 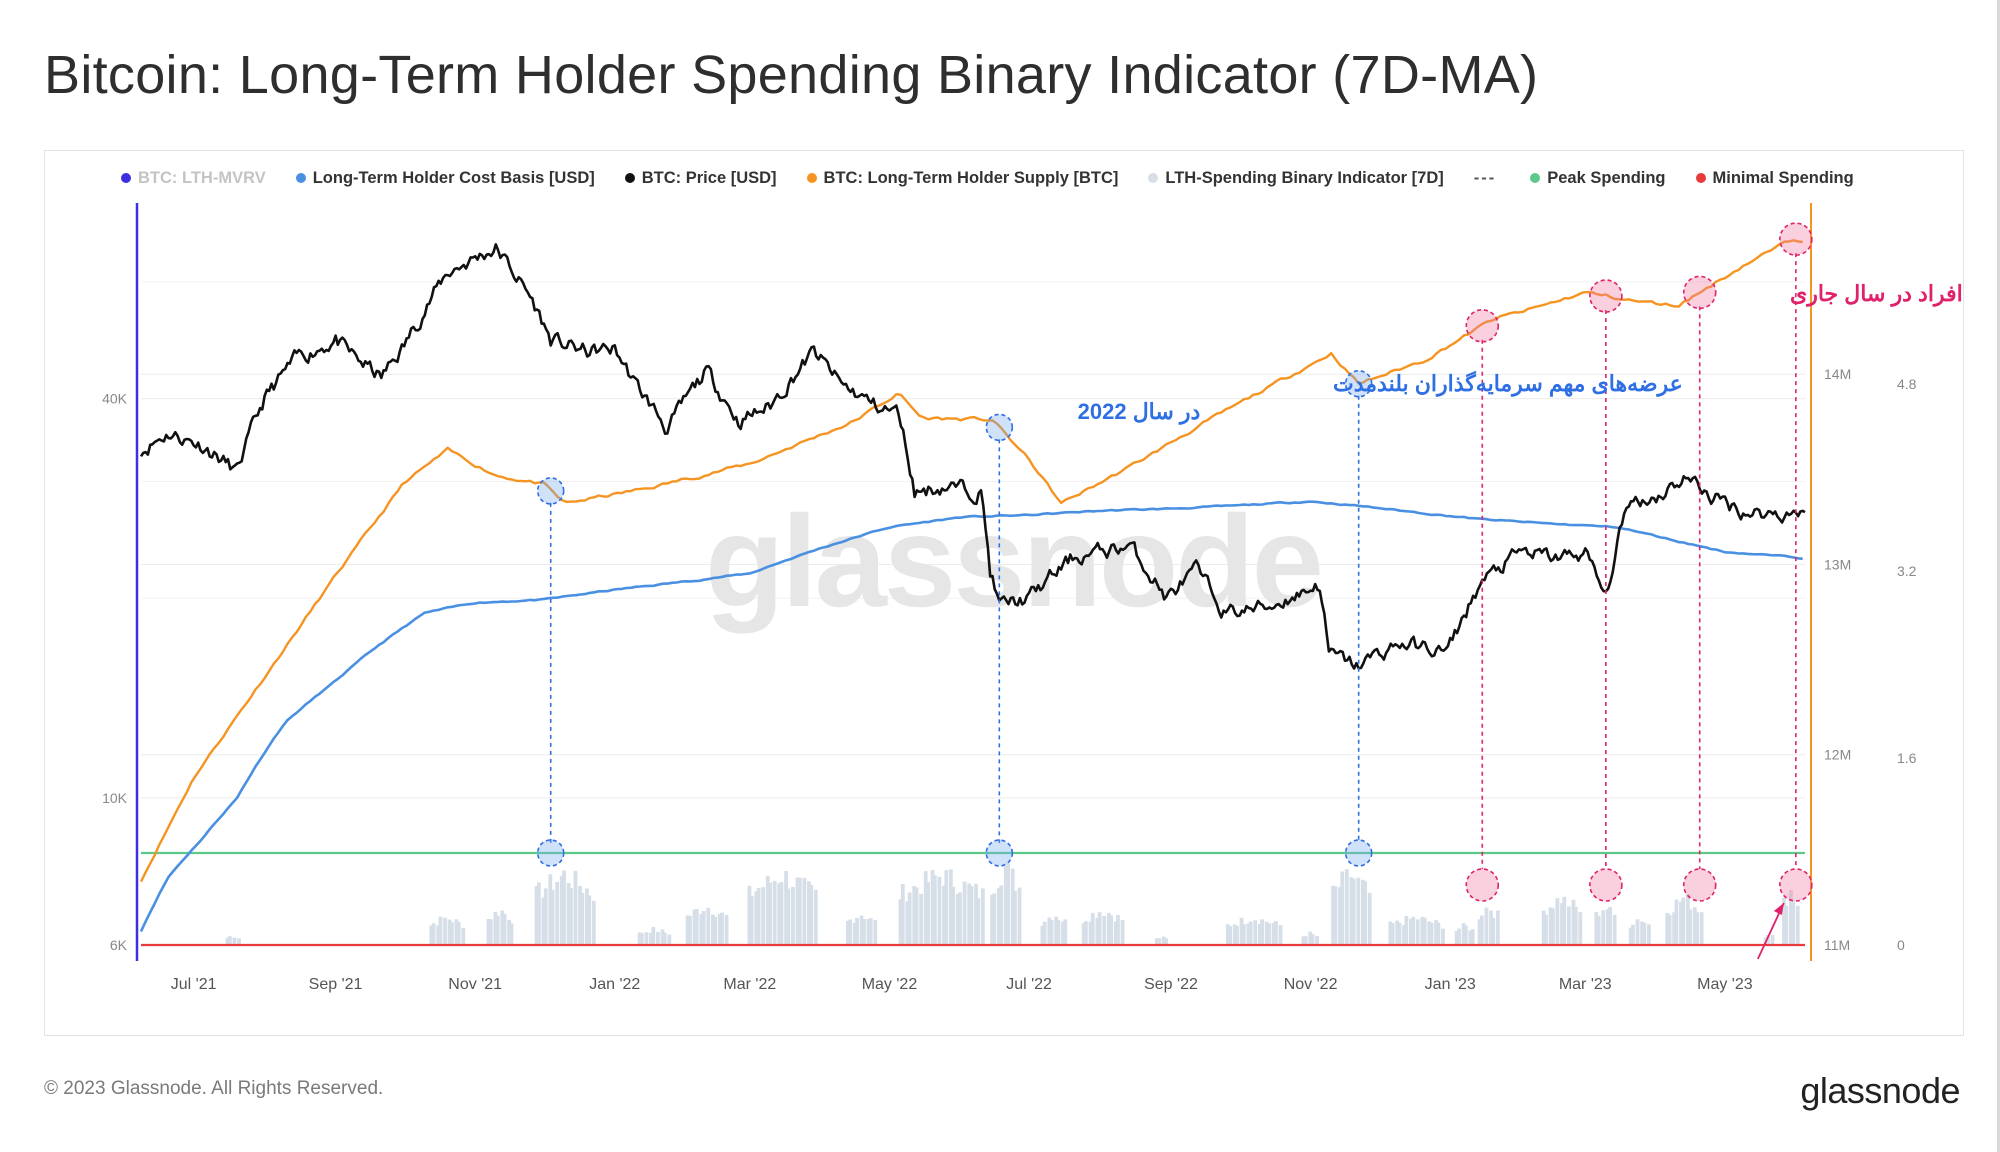 I want to click on legend-item: BTC: Price [USD], so click(x=700, y=178).